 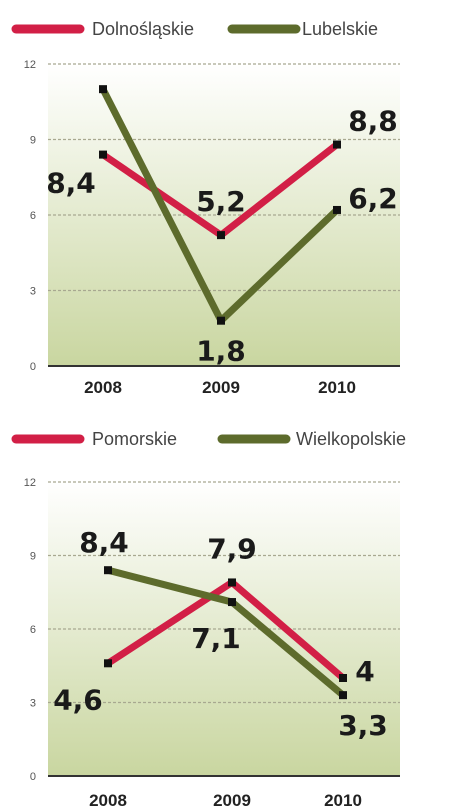 I want to click on data-label: 6,2, so click(x=373, y=198).